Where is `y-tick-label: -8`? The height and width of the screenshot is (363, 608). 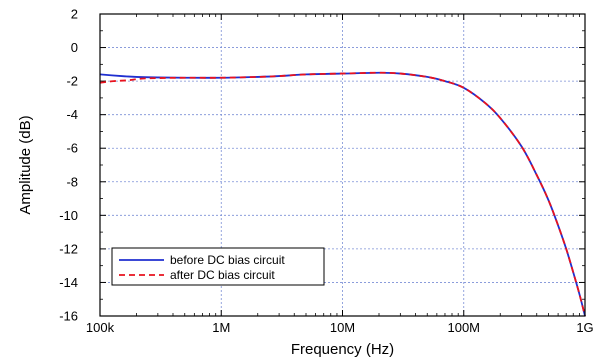
y-tick-label: -8 is located at coordinates (72, 181).